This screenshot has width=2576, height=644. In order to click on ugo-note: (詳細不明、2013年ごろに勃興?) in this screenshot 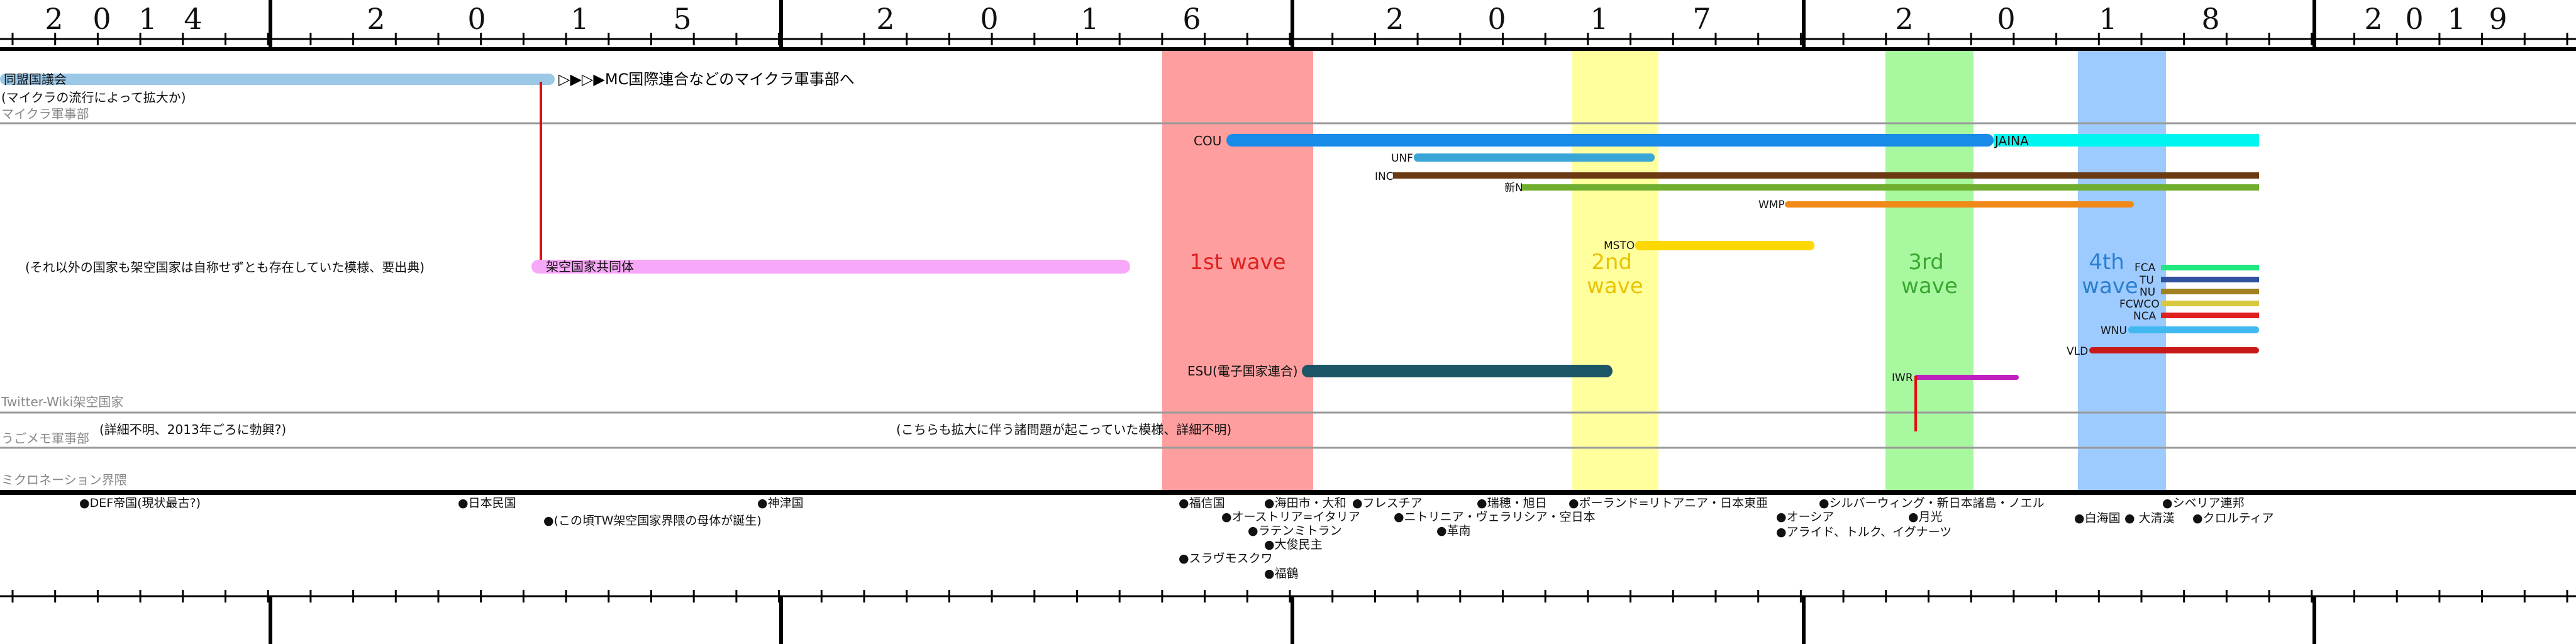, I will do `click(192, 429)`.